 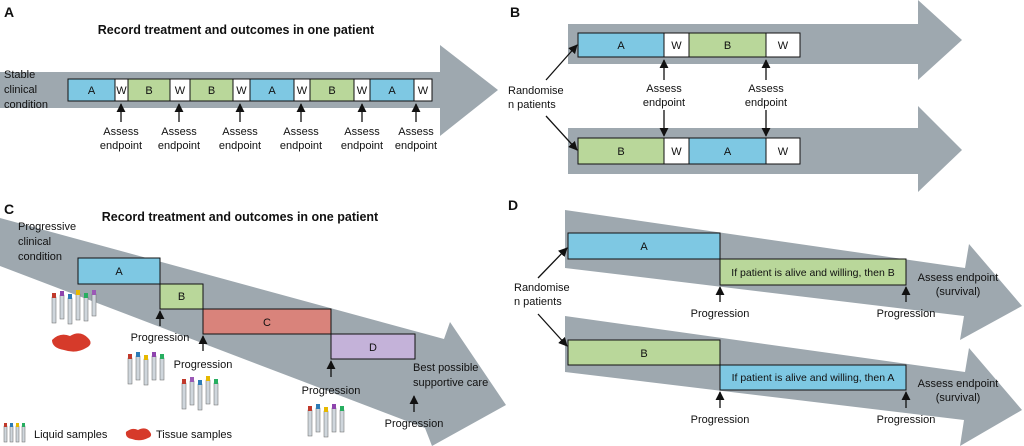 What do you see at coordinates (766, 103) in the screenshot?
I see `panel-b-assess-2-line2: endpoint` at bounding box center [766, 103].